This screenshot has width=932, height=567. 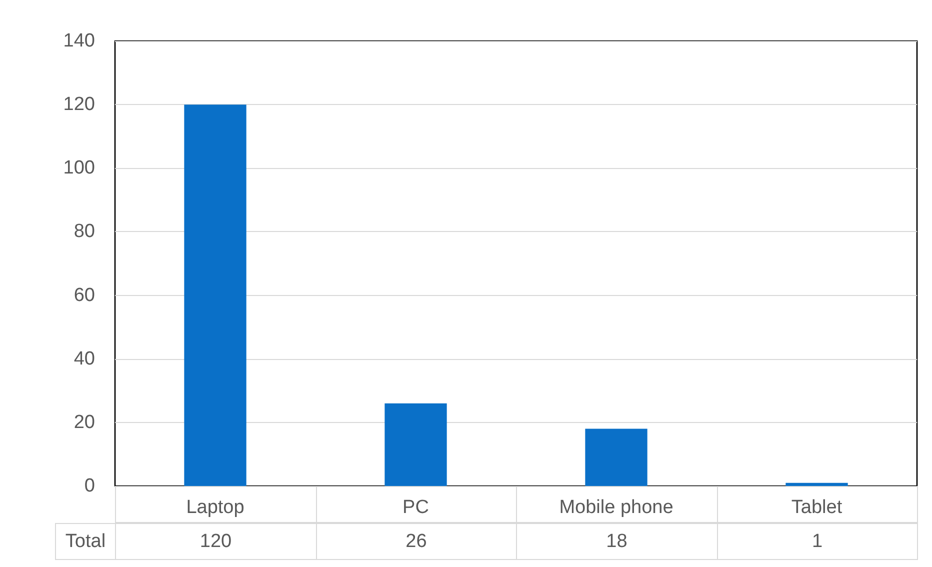 What do you see at coordinates (79, 41) in the screenshot?
I see `y-tick-label: 140` at bounding box center [79, 41].